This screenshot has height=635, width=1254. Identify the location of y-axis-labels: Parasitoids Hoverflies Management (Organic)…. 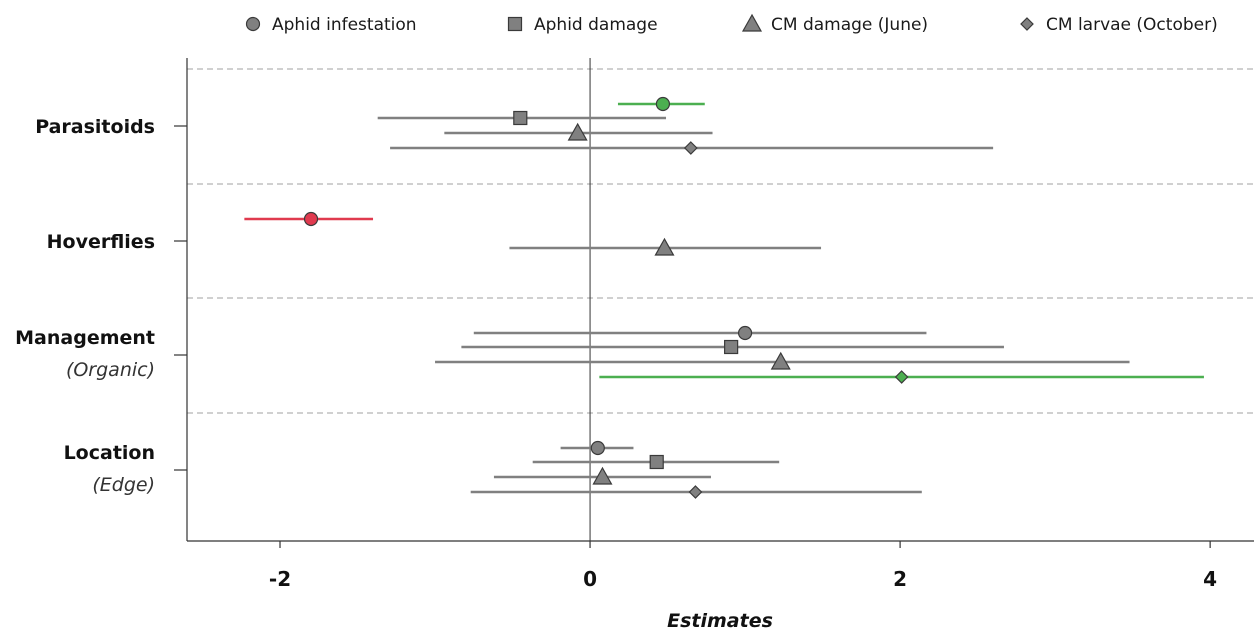
(85, 306).